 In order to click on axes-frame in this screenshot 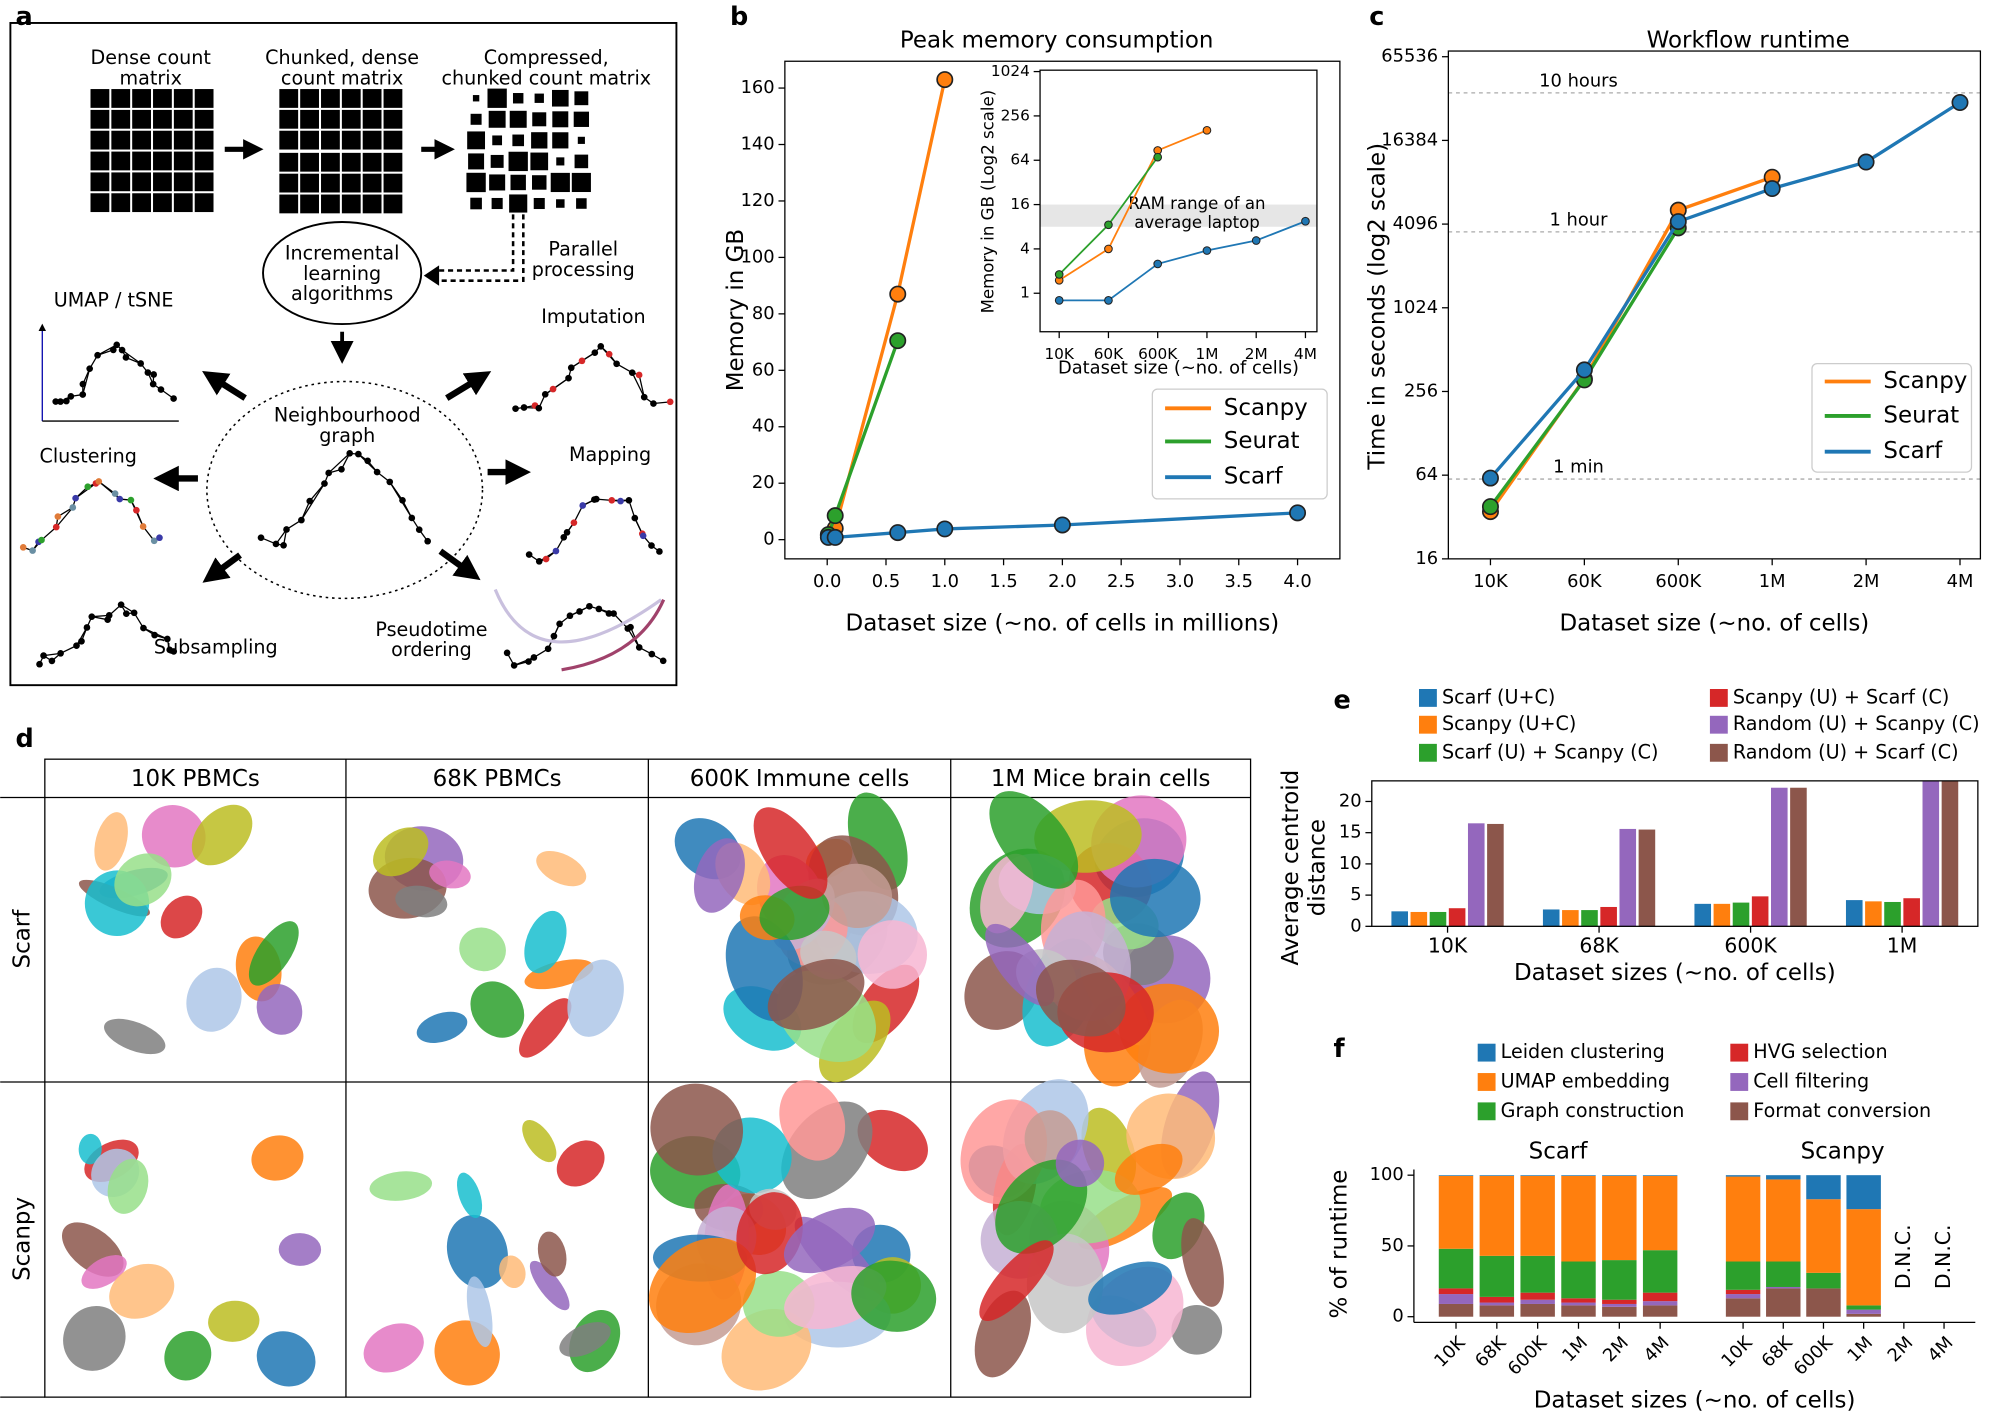, I will do `click(1062, 310)`.